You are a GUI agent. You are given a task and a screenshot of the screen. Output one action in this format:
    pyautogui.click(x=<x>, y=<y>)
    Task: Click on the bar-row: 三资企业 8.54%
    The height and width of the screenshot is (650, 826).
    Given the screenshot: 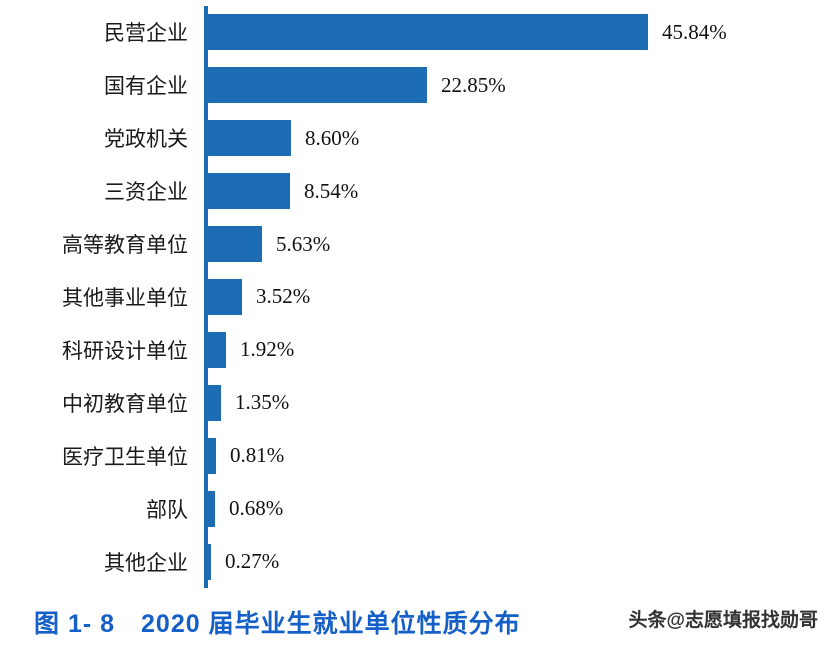 What is the action you would take?
    pyautogui.click(x=413, y=191)
    